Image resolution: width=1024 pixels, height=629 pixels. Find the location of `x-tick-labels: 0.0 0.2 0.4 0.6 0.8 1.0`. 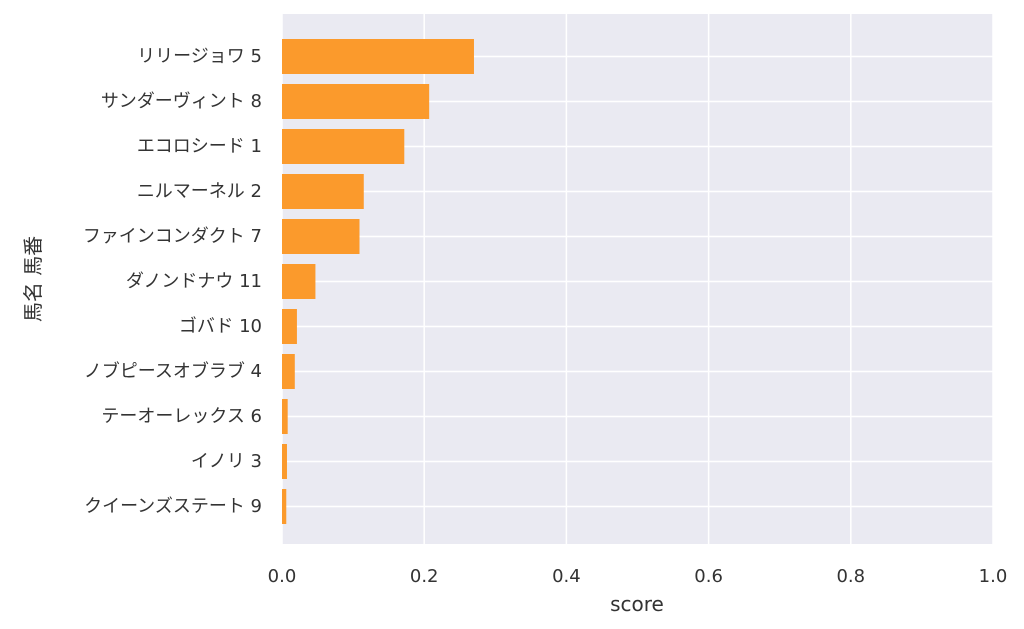

x-tick-labels: 0.0 0.2 0.4 0.6 0.8 1.0 is located at coordinates (638, 576).